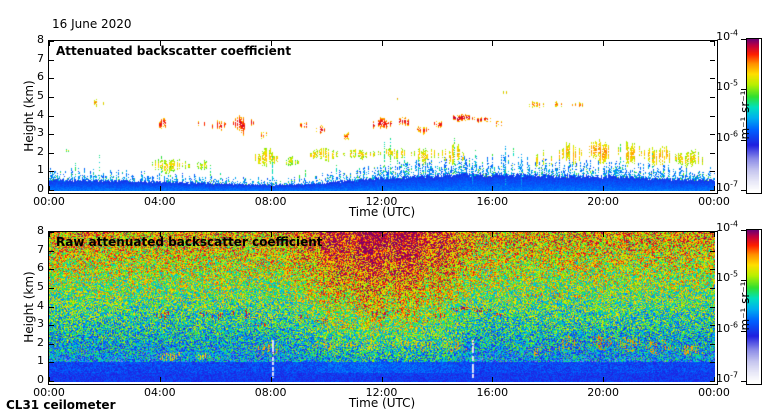 This screenshot has height=420, width=780. What do you see at coordinates (40, 151) in the screenshot?
I see `ytick-label-2: 2` at bounding box center [40, 151].